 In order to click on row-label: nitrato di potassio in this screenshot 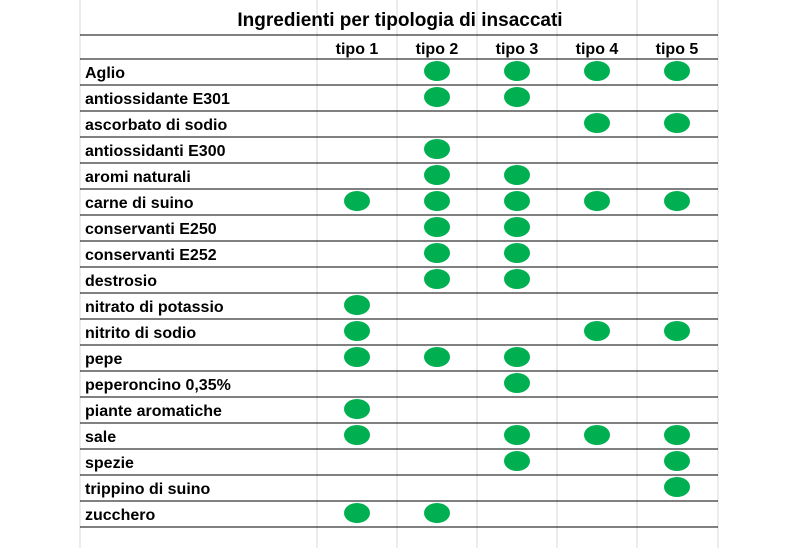, I will do `click(154, 307)`.